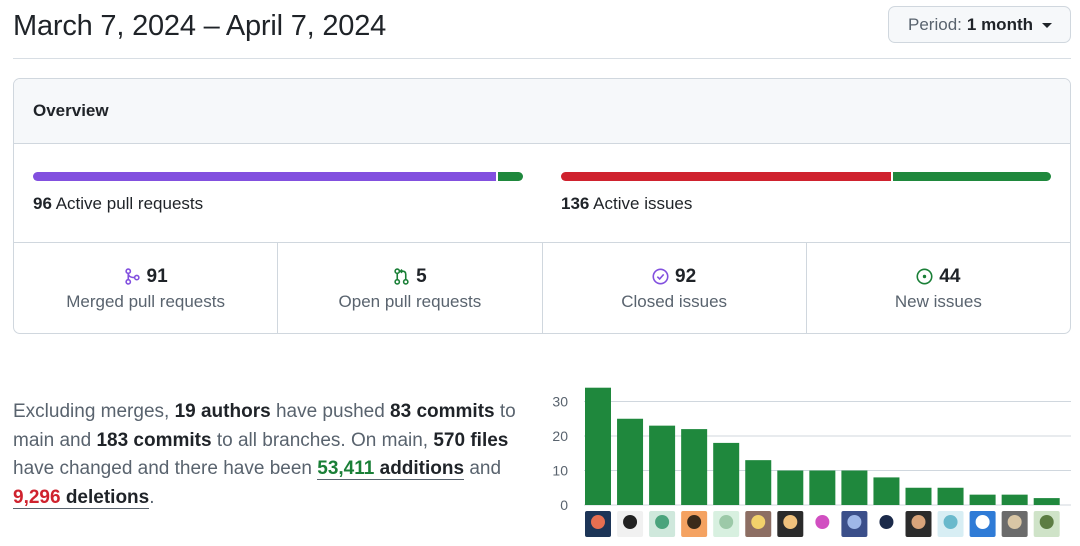 Image resolution: width=1080 pixels, height=546 pixels. Describe the element at coordinates (421, 276) in the screenshot. I see `open-count: 5` at that location.